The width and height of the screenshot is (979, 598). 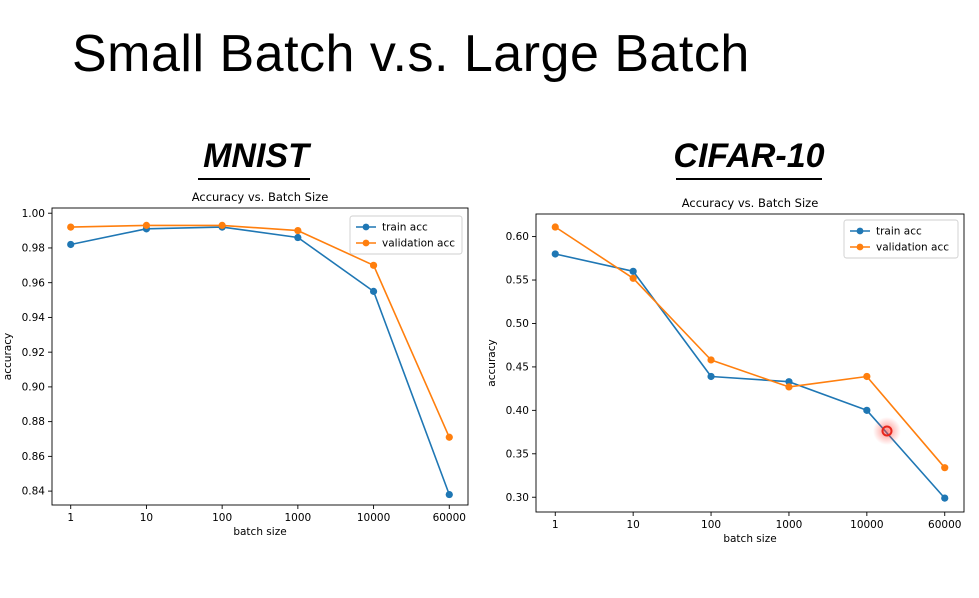 I want to click on y-tick-label: 0.90, so click(x=33, y=387).